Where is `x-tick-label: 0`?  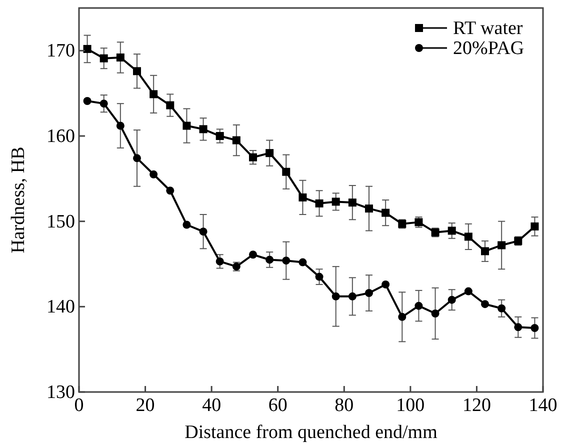
x-tick-label: 0 is located at coordinates (79, 405).